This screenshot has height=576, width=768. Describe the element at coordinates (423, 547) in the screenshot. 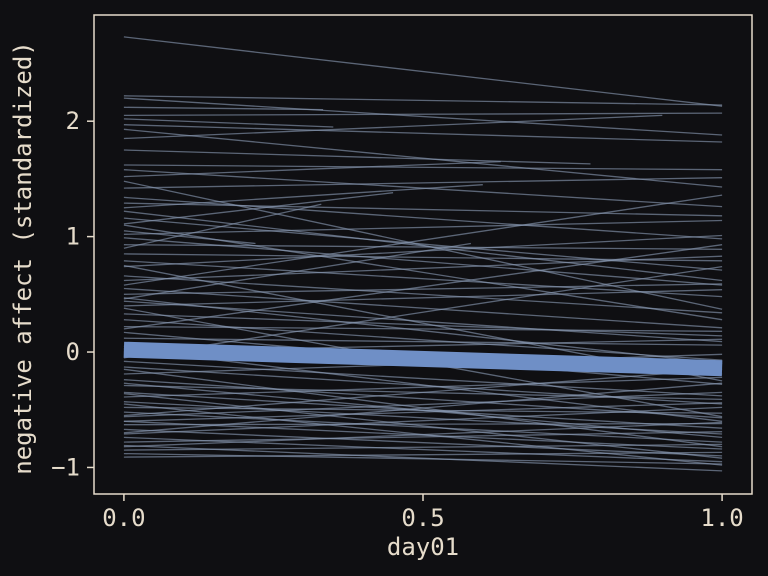

I see `x-axis-label: day01` at that location.